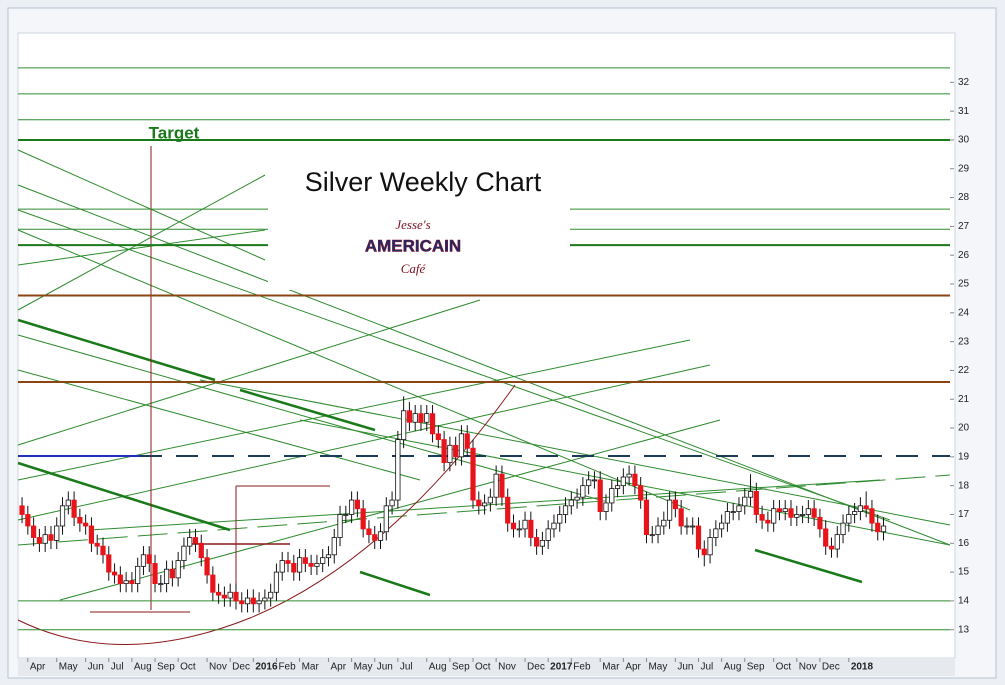  I want to click on y-tick-label: 25, so click(964, 284).